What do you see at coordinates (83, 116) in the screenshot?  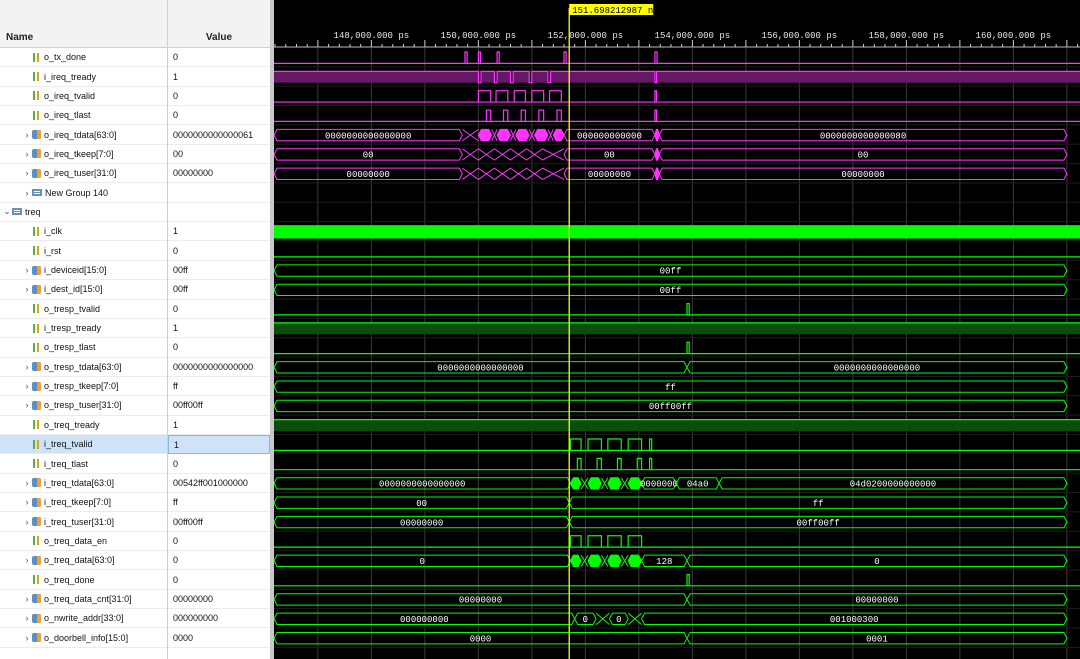 I see `signal-row: o_ireq_tlast` at bounding box center [83, 116].